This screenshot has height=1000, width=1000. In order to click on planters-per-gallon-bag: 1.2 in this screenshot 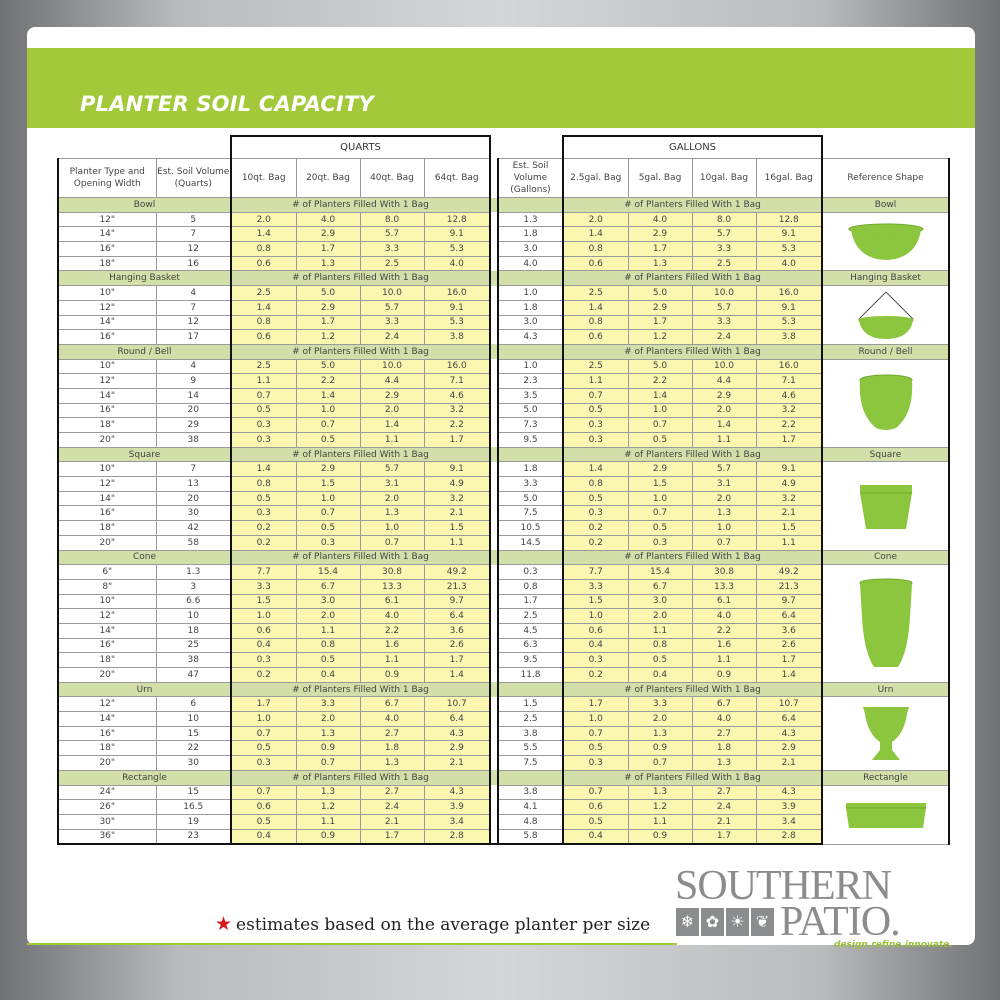, I will do `click(660, 807)`.